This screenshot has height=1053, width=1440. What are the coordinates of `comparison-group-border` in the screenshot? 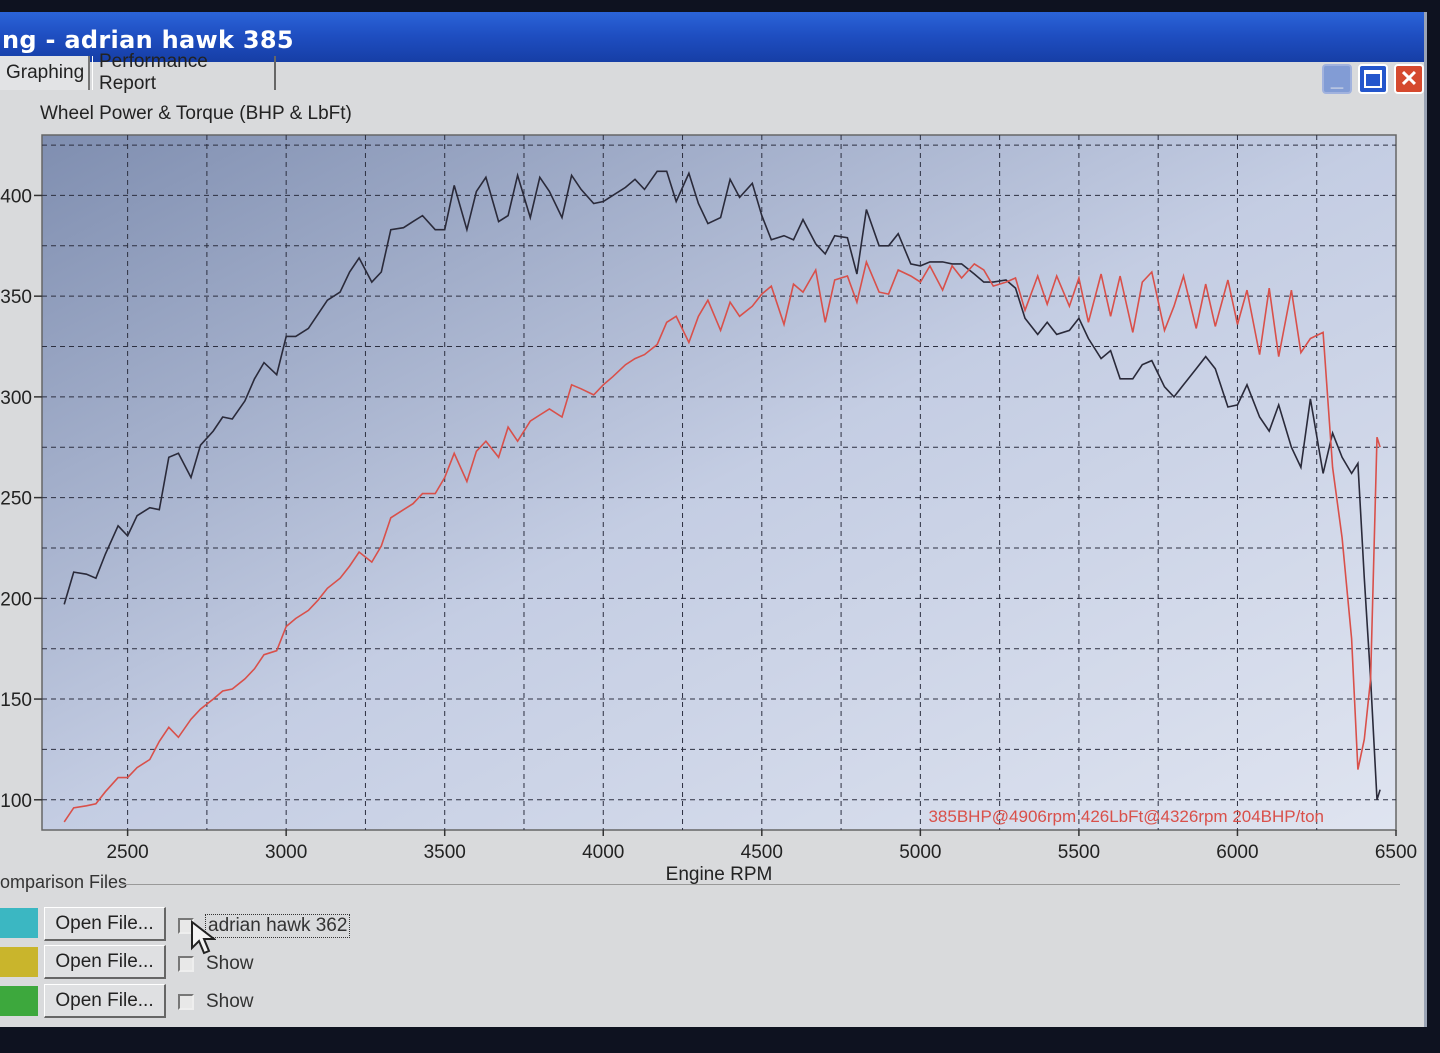 It's located at (760, 884).